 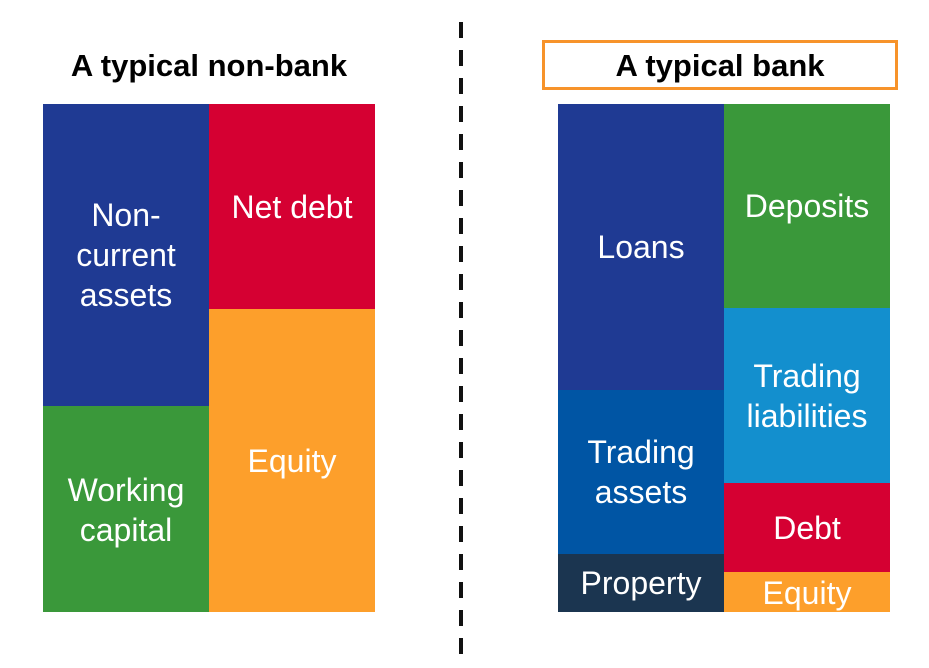 I want to click on block-equity-nonbank: Equity, so click(x=292, y=460).